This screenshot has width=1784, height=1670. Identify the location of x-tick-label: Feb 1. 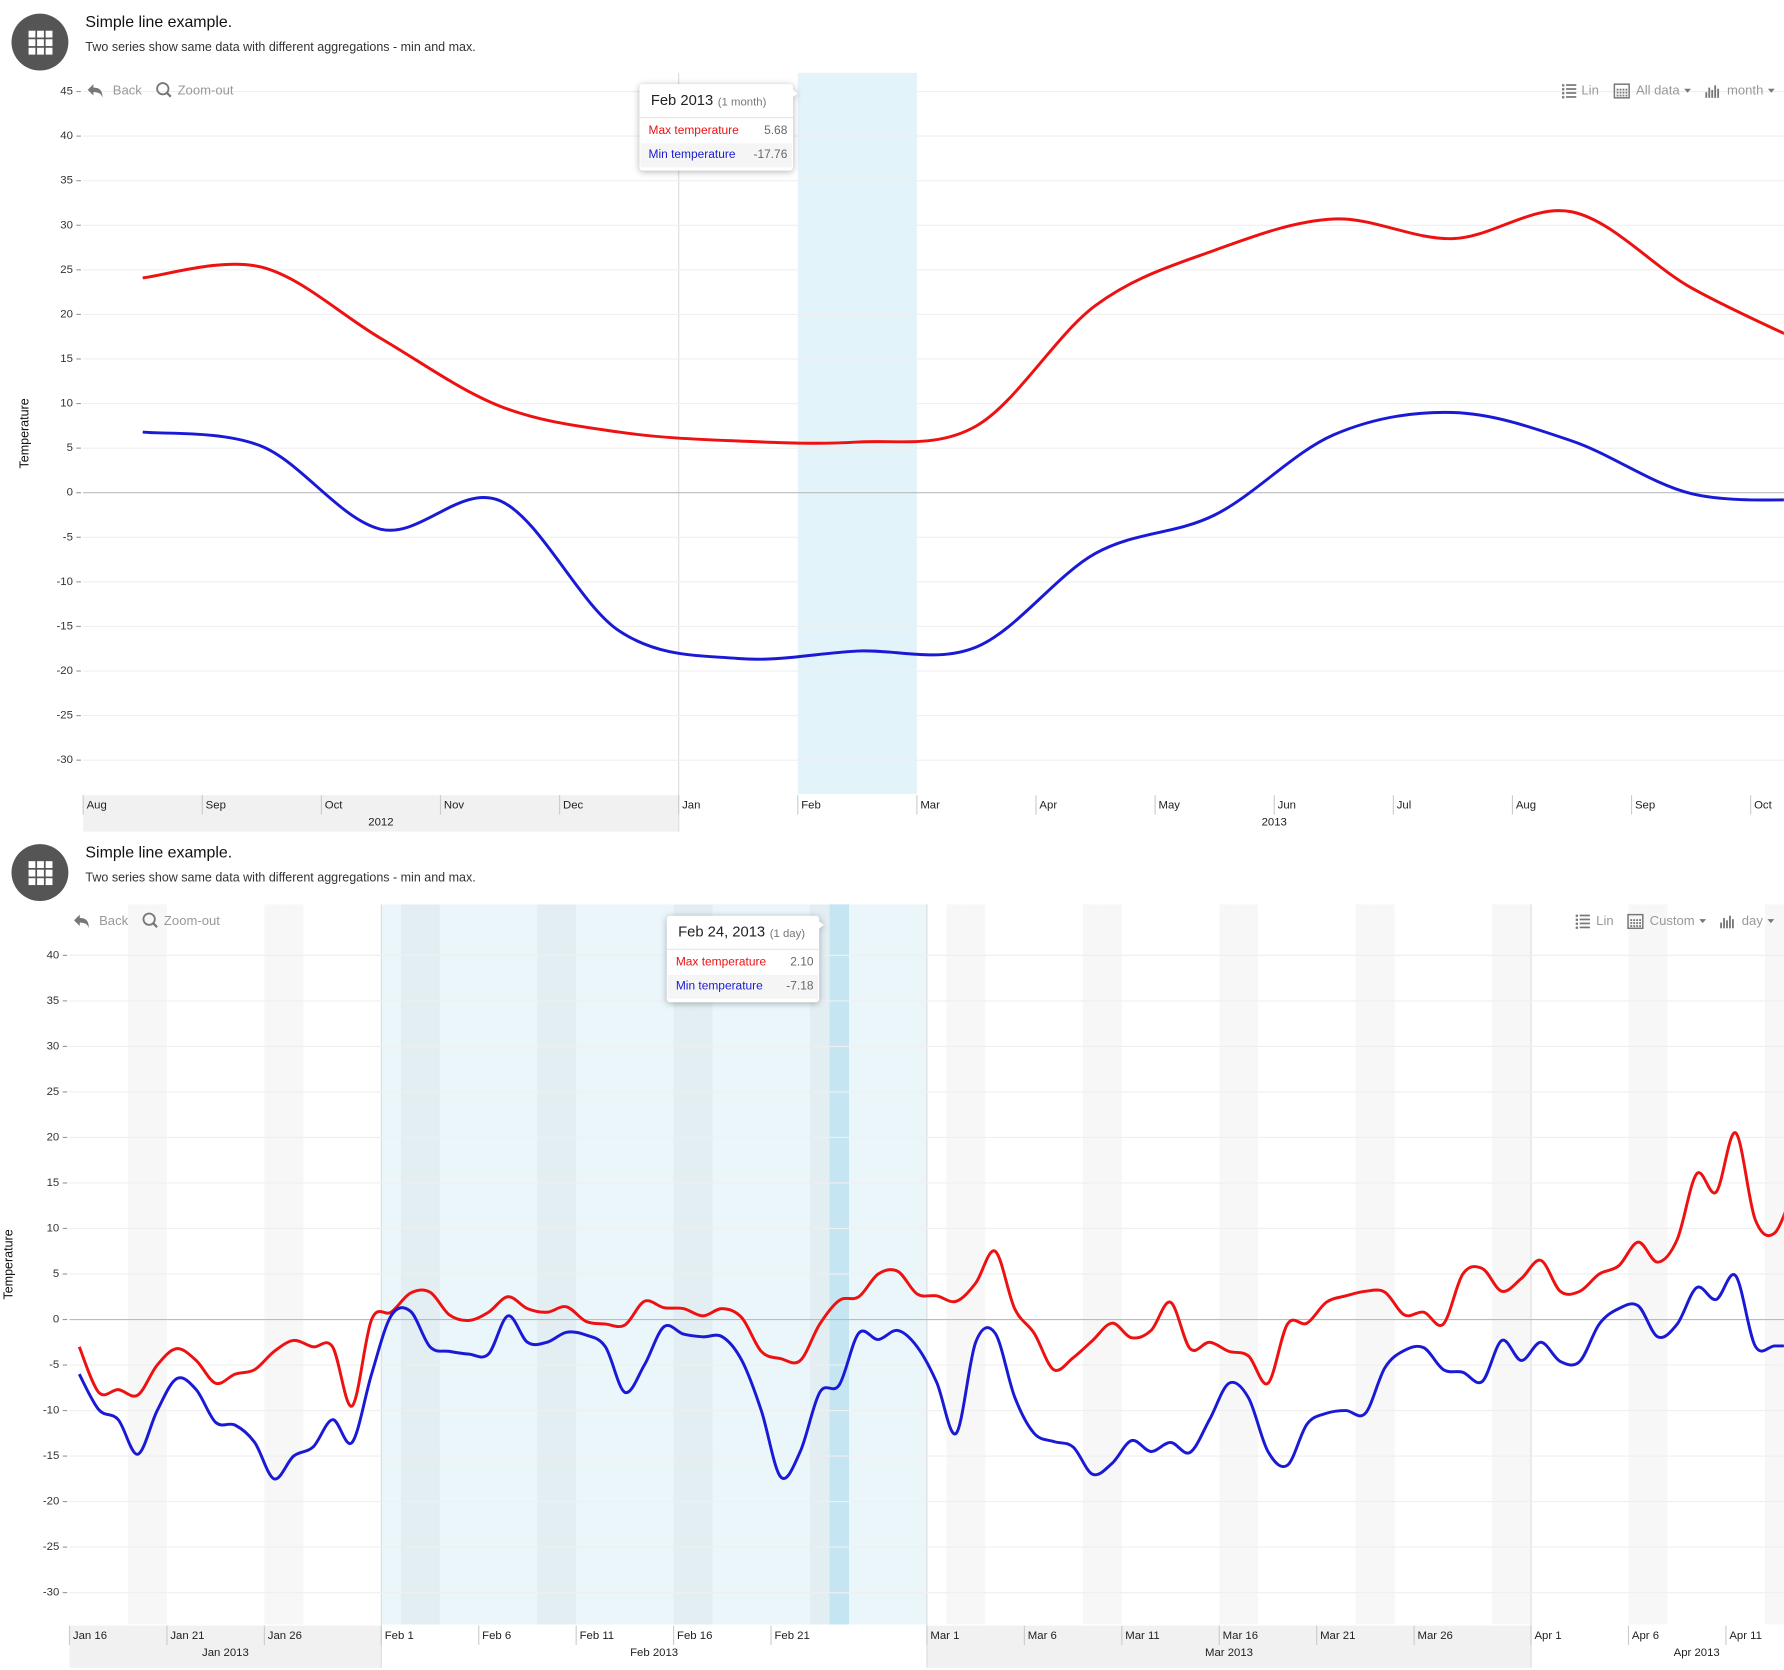
(399, 1636).